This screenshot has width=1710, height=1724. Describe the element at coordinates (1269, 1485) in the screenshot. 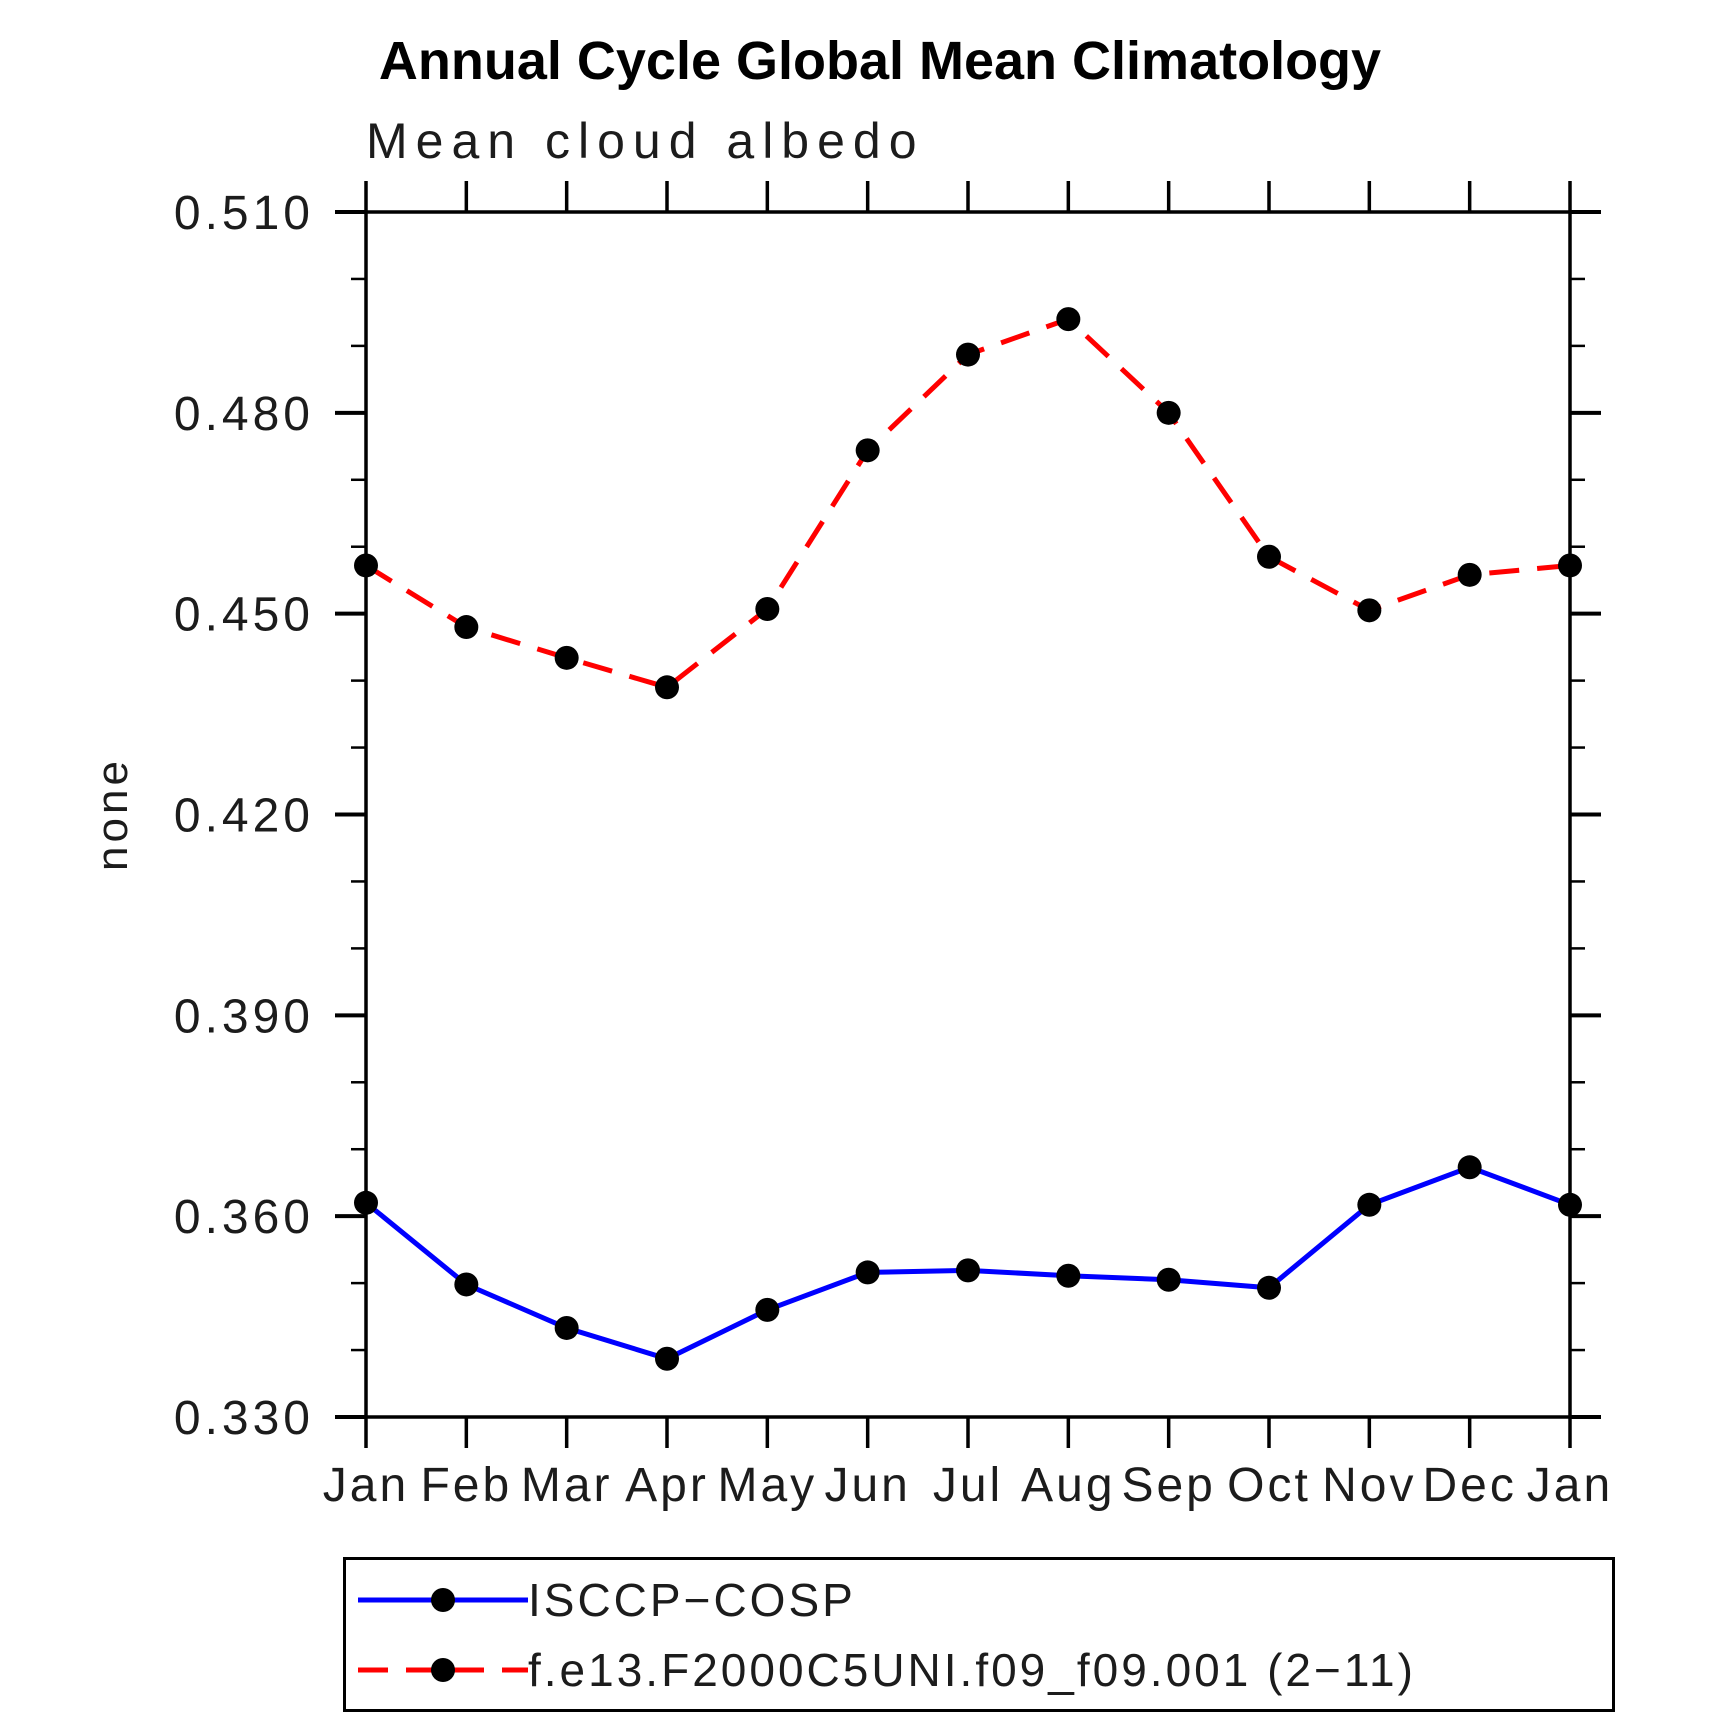

I see `x-tick-label: Oct` at that location.